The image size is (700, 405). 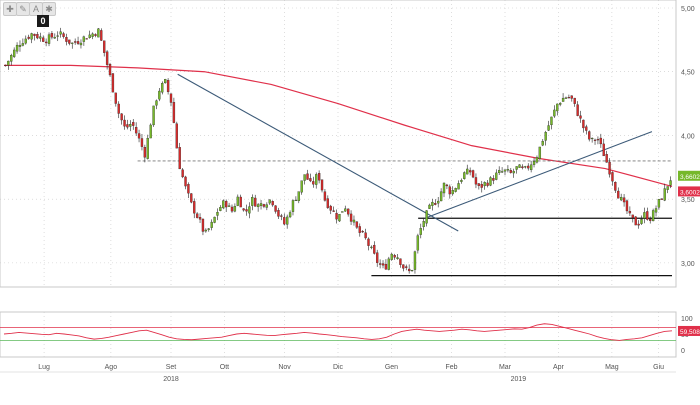 I want to click on trendline, so click(x=538, y=175).